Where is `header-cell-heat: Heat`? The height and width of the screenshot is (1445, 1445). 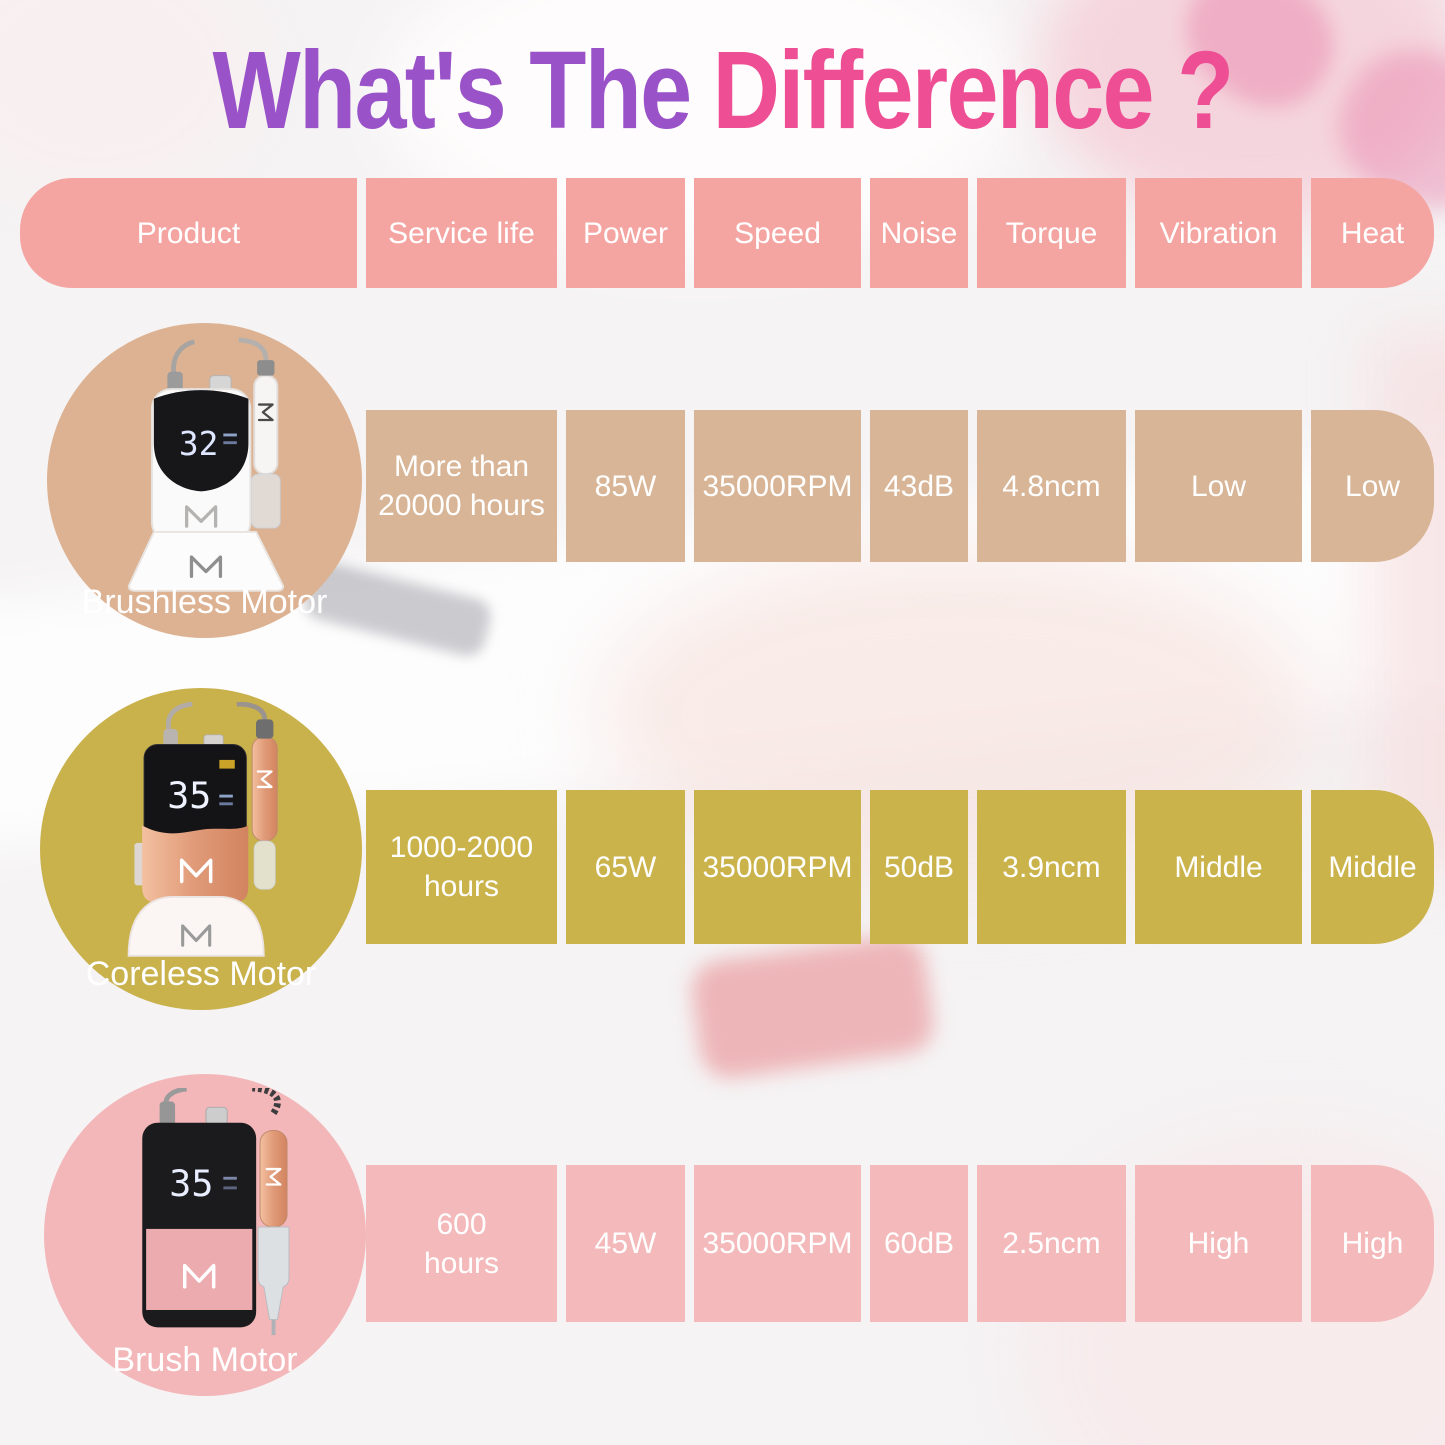
header-cell-heat: Heat is located at coordinates (1372, 233).